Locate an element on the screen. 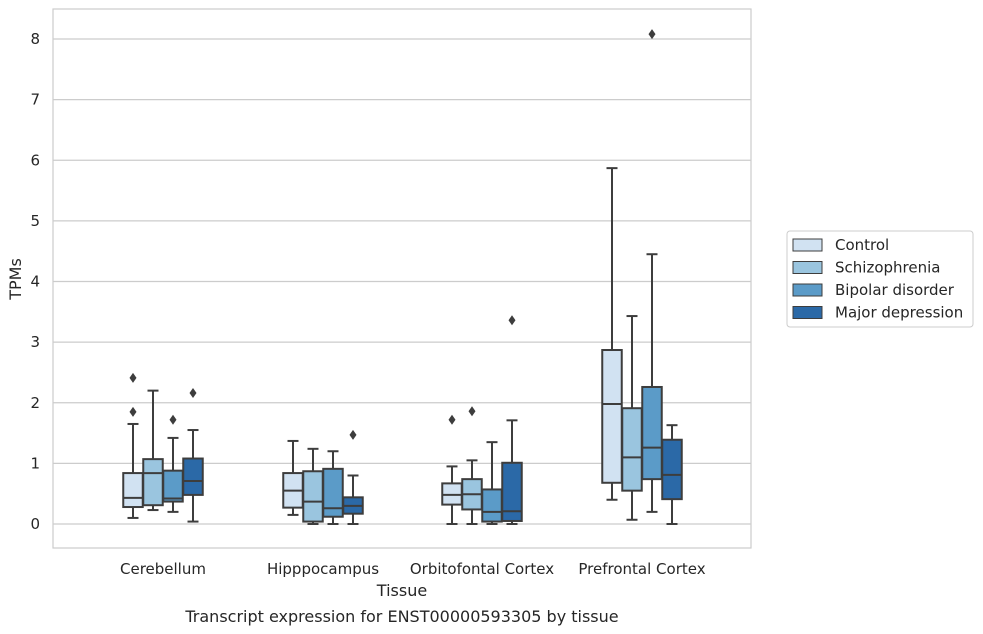  y-axis-ticks: 0 1 2 3 4 5 6 7 8 is located at coordinates (35, 281).